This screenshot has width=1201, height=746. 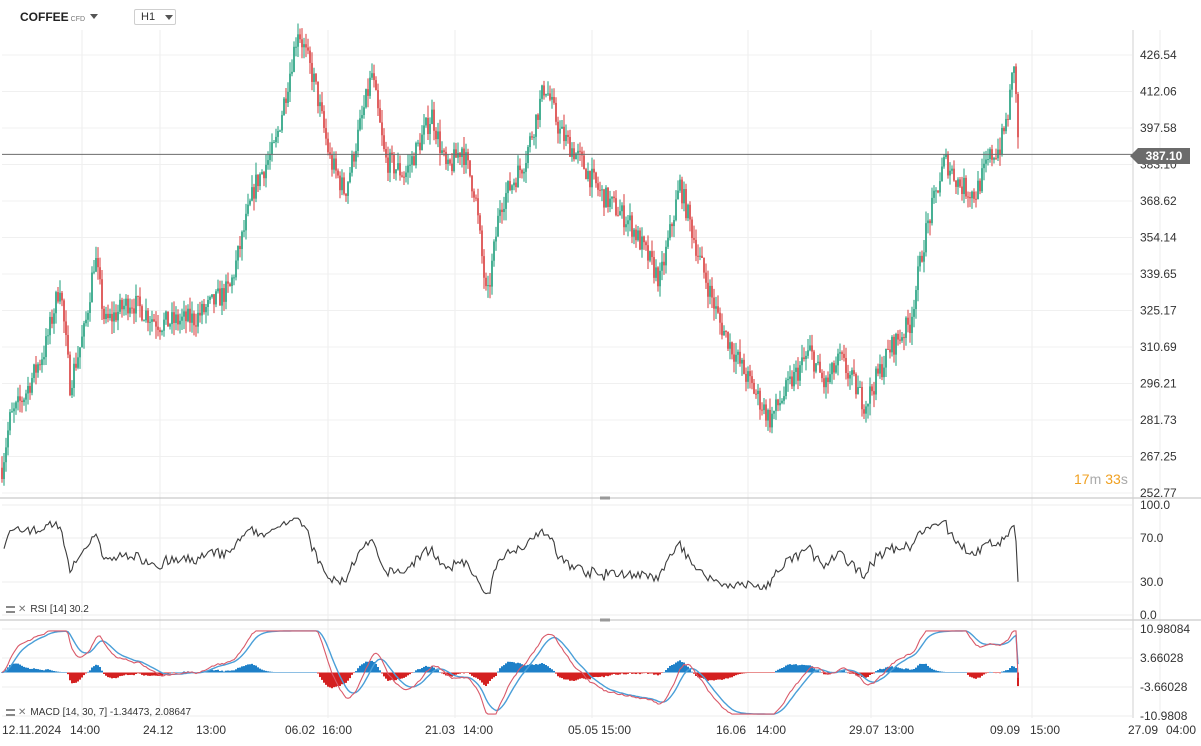 I want to click on symbol-dropdown-icon, so click(x=94, y=16).